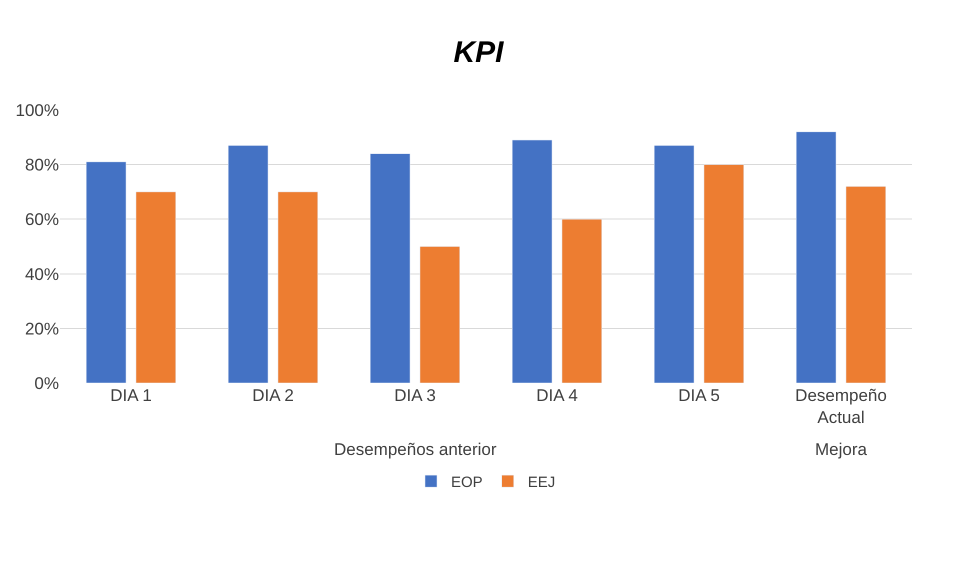 Image resolution: width=957 pixels, height=583 pixels. I want to click on x-tick-label: DIA 1, so click(131, 395).